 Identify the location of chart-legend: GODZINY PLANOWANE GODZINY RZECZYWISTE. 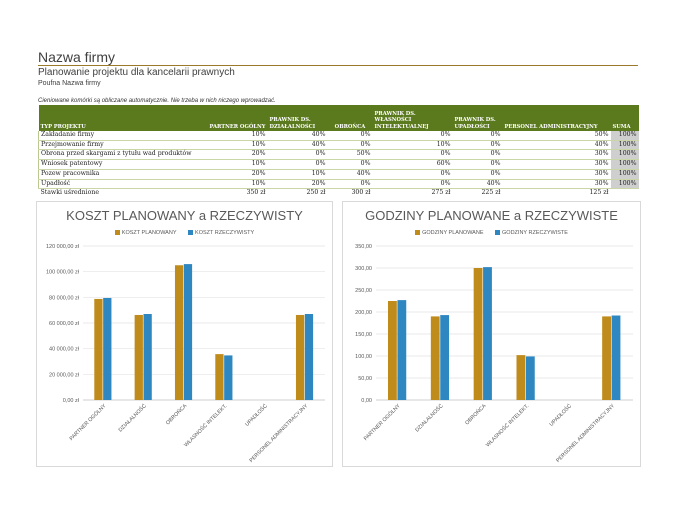
(491, 233).